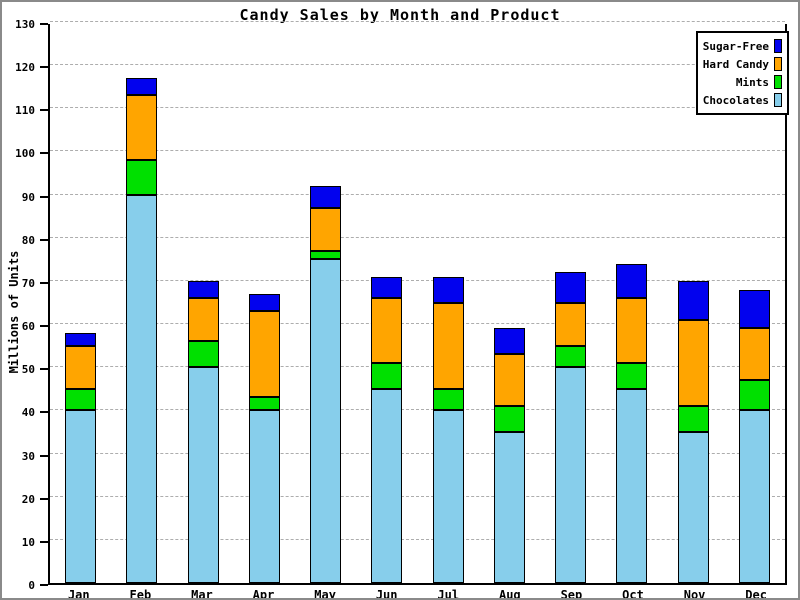 The image size is (800, 600). Describe the element at coordinates (754, 496) in the screenshot. I see `bar-segment-chocolates-dec` at that location.